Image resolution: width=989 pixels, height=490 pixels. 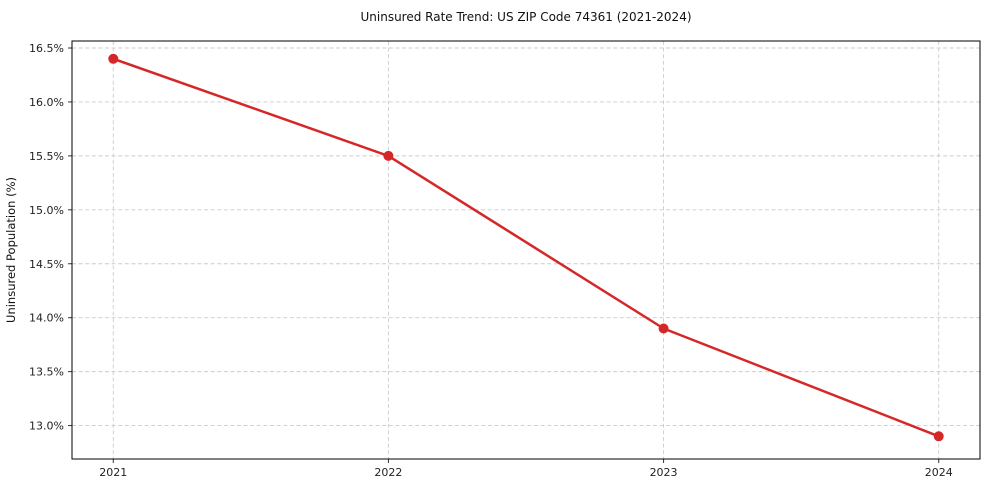 I want to click on y-axis-title: Uninsured Population (%), so click(x=11, y=250).